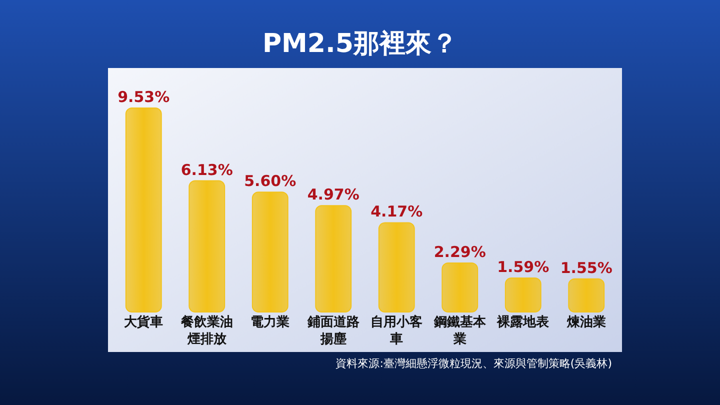 This screenshot has height=405, width=720. Describe the element at coordinates (586, 322) in the screenshot. I see `x-tick-label: 煉油業` at that location.